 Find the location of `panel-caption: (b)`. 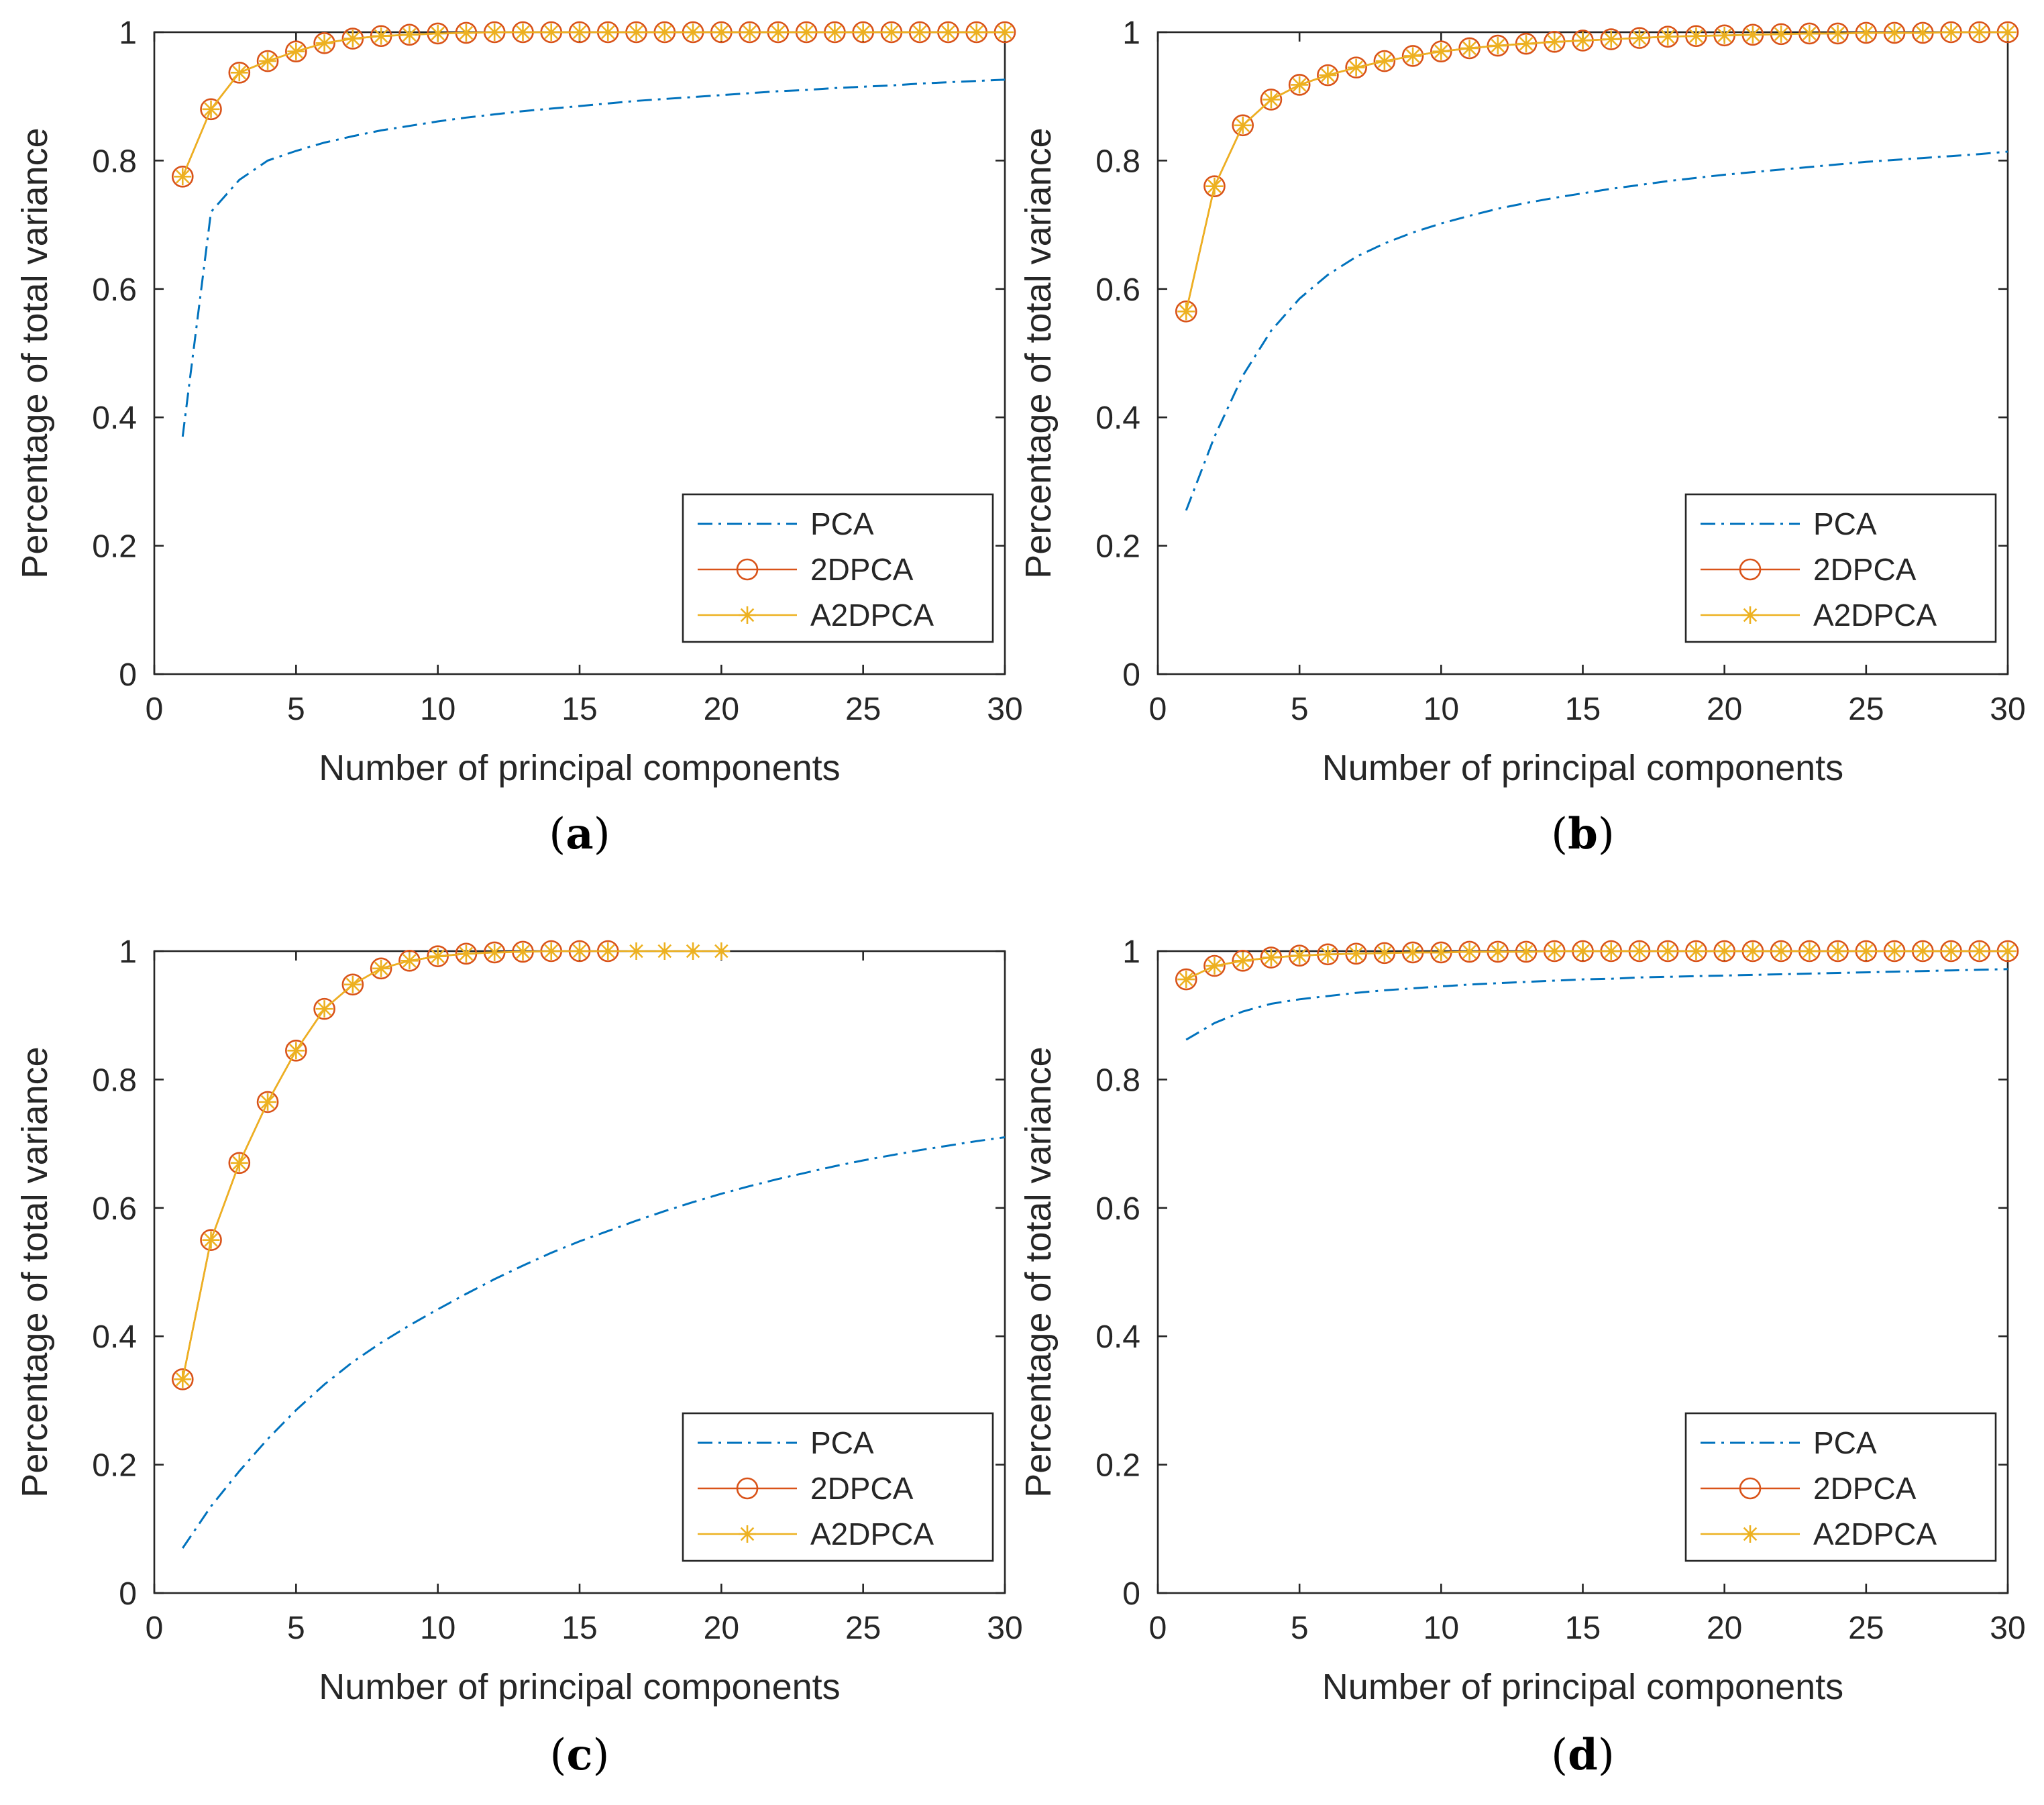

panel-caption: (b) is located at coordinates (1583, 834).